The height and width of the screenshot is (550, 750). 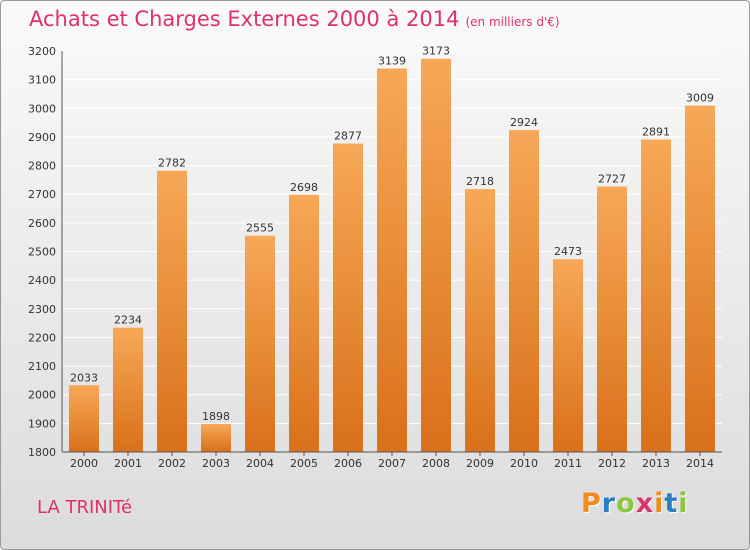 I want to click on data-label: 2698, so click(x=304, y=187).